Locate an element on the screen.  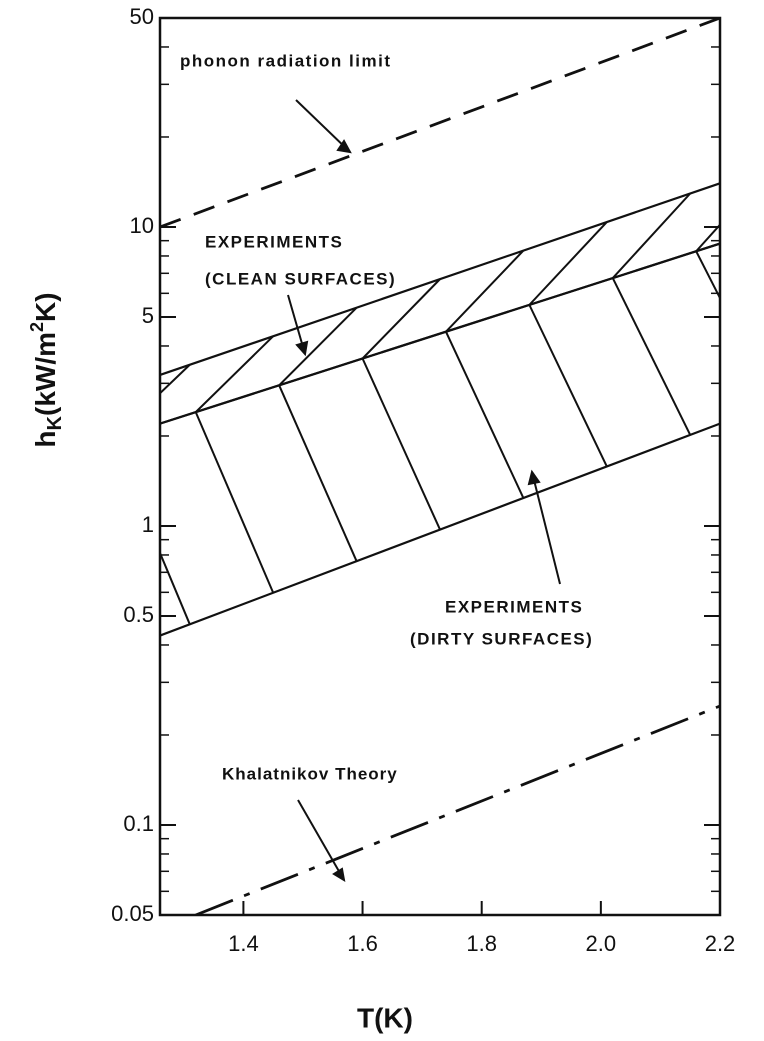
y-tick-label: 0.05 is located at coordinates (132, 913).